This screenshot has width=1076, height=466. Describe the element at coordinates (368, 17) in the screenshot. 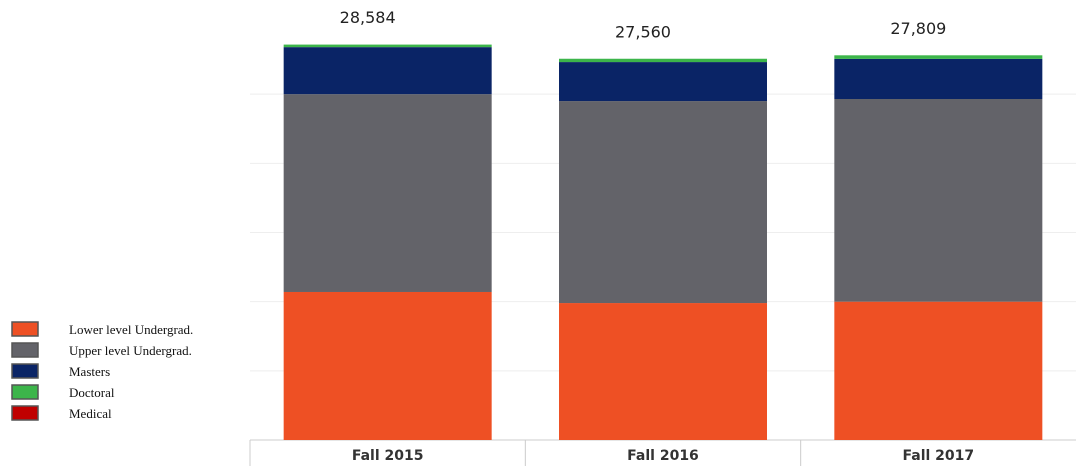

I see `total-label: 28,584` at that location.